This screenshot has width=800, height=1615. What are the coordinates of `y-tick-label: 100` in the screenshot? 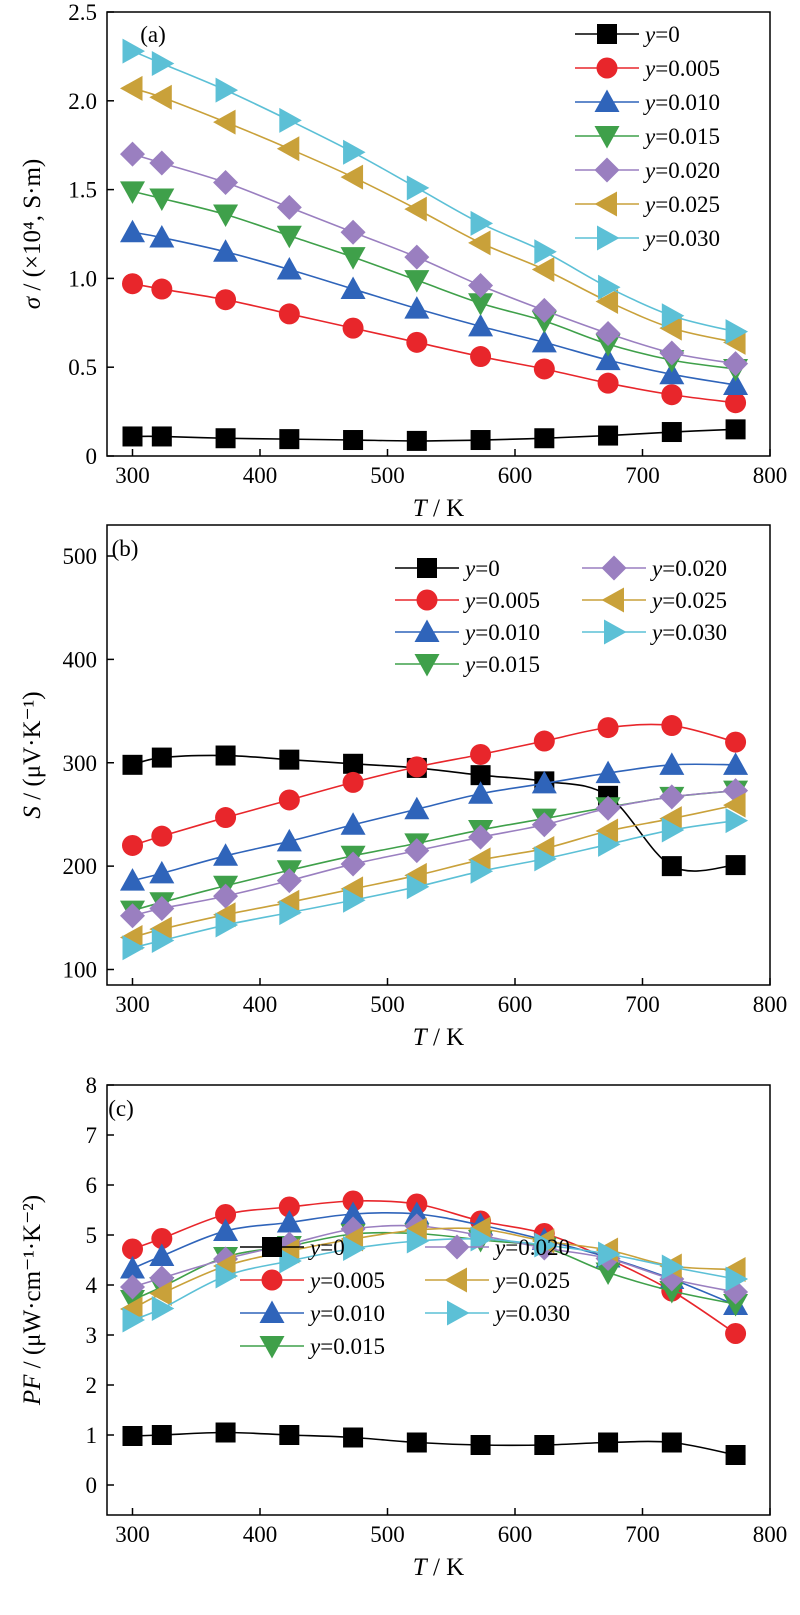 It's located at (80, 969).